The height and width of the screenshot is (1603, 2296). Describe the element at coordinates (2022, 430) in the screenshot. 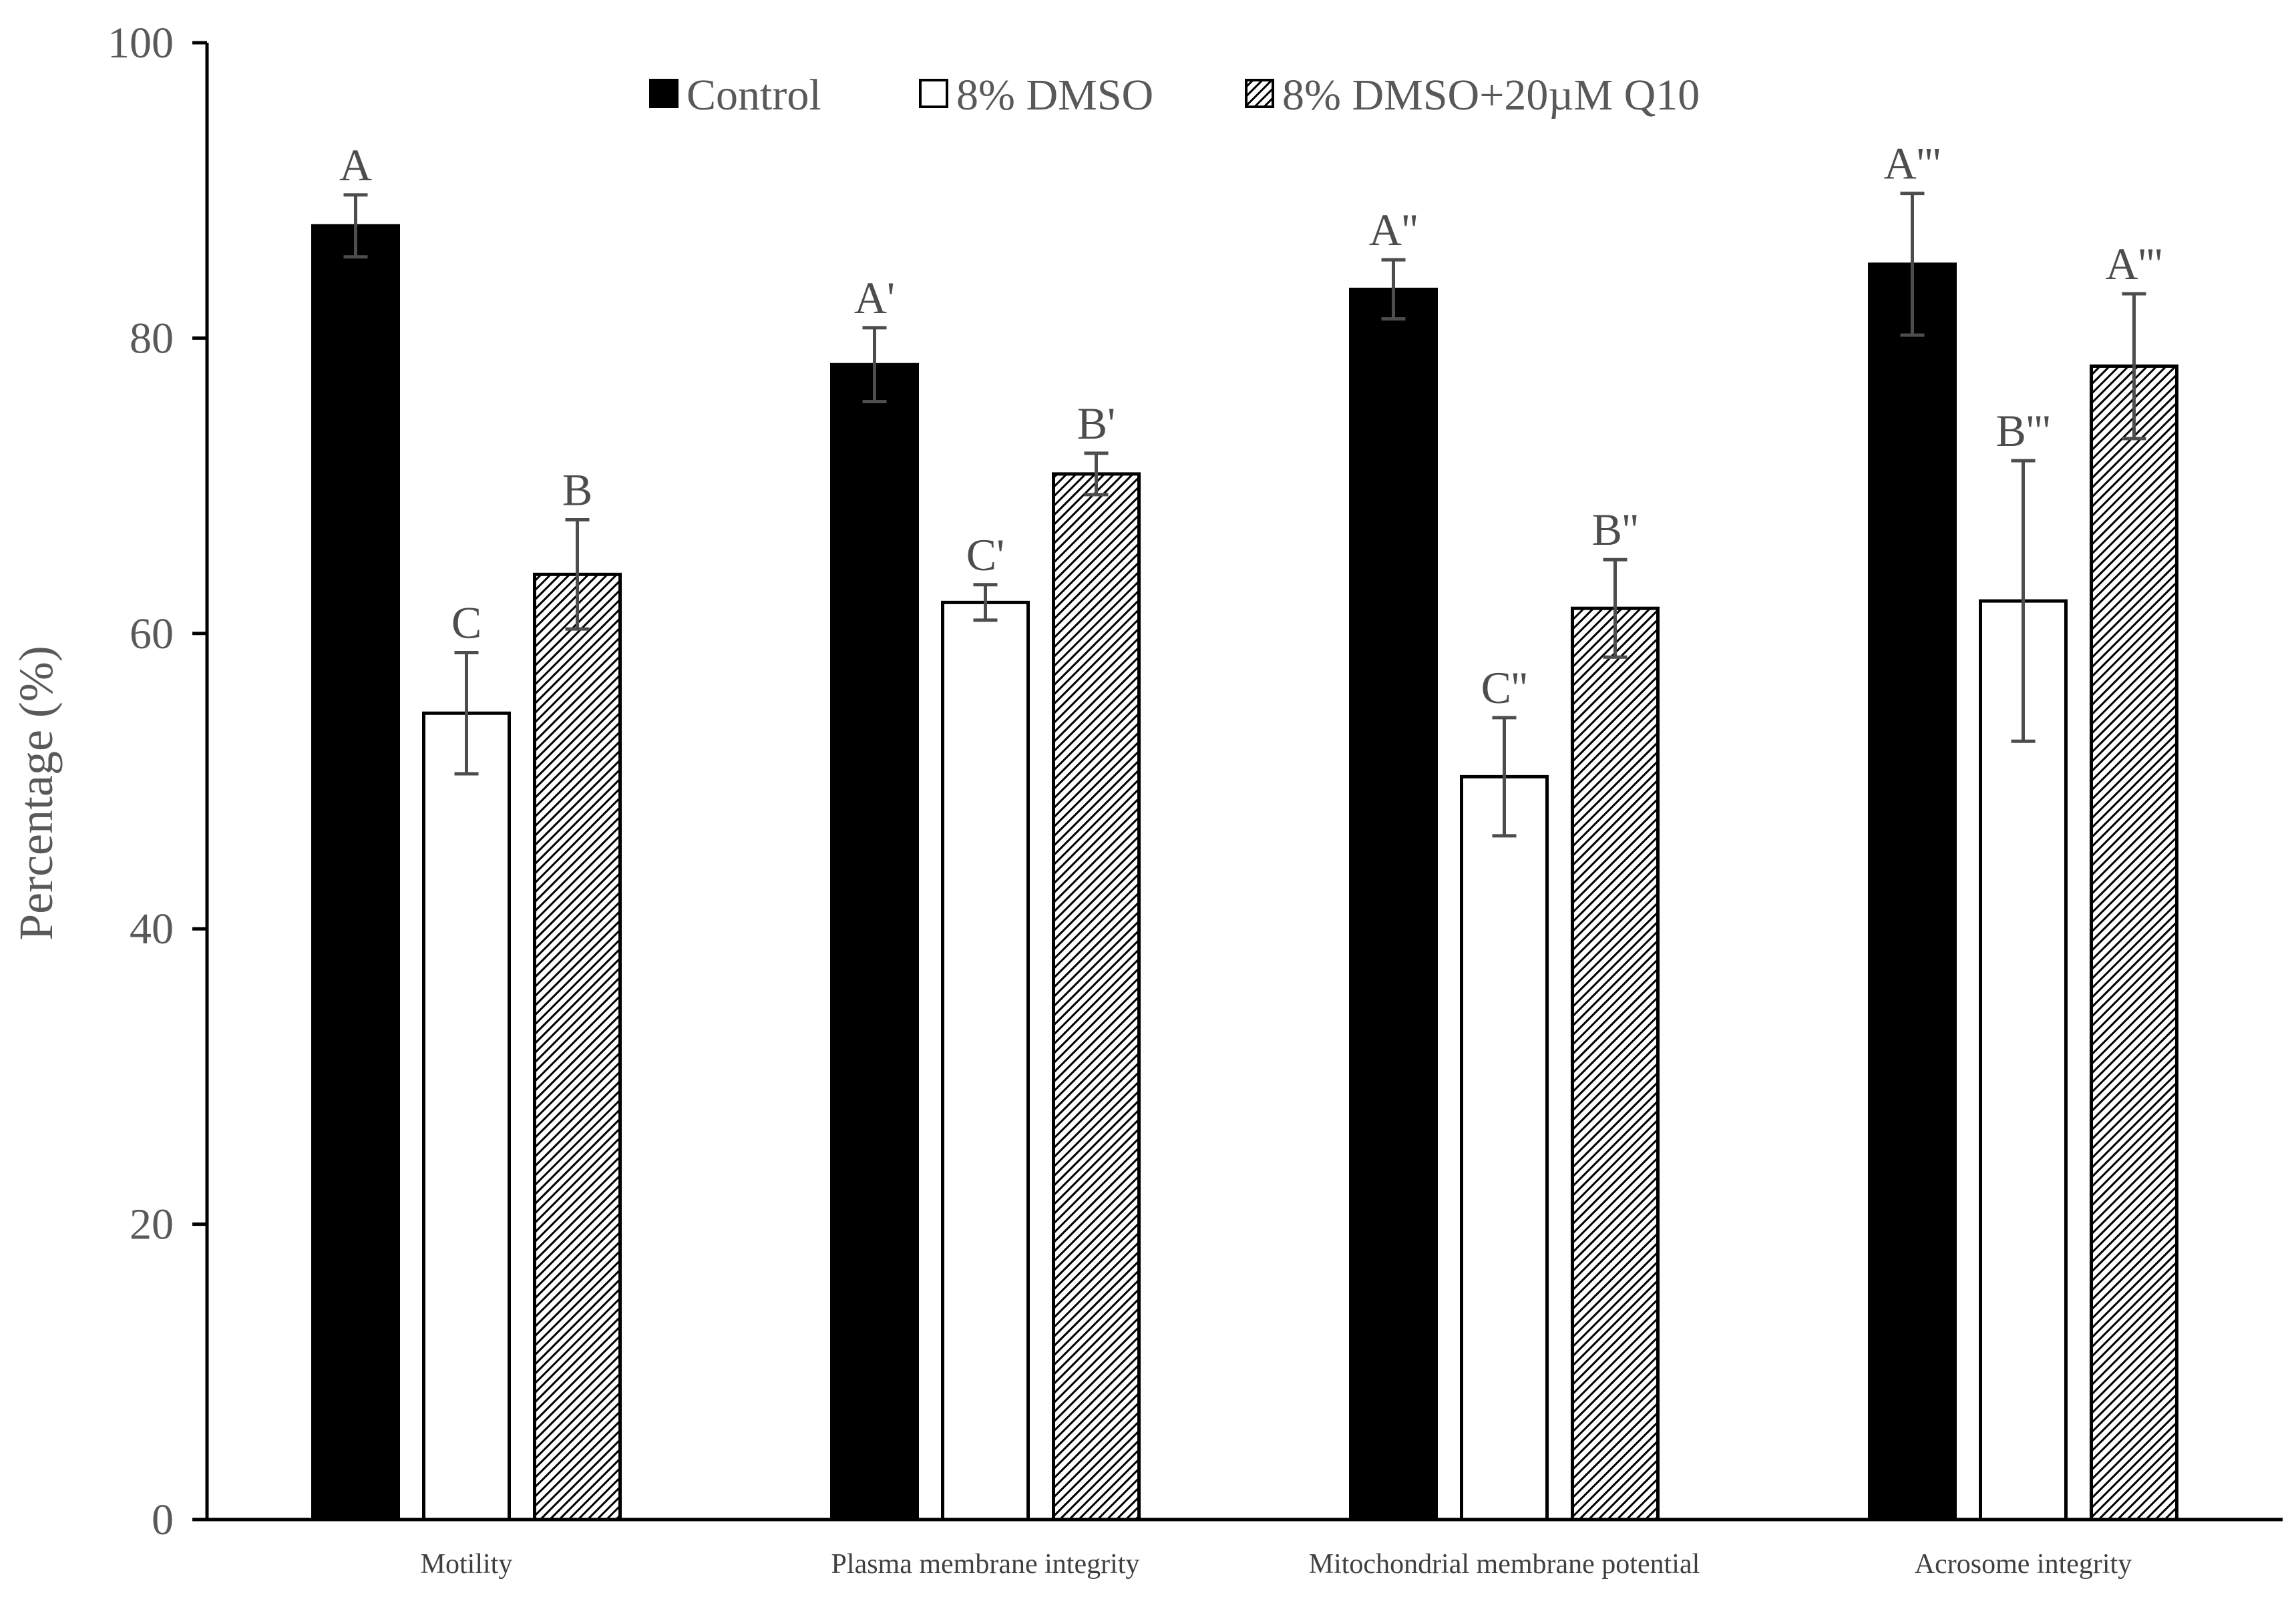

I see `significance-label: B'''` at that location.